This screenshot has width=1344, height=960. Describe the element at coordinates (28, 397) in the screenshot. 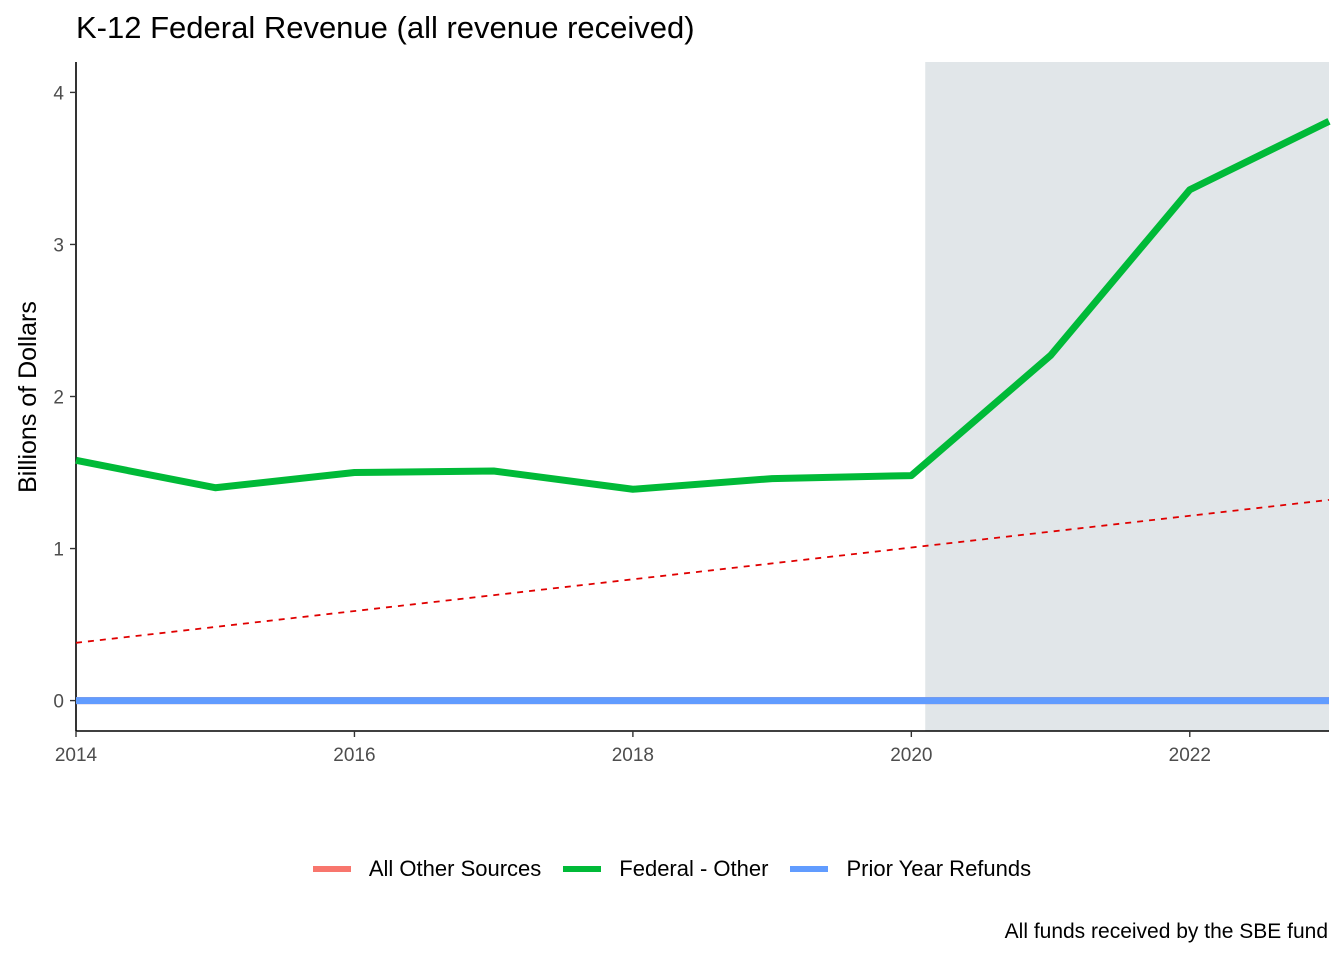

I see `y-axis-label: Billions of Dollars` at that location.